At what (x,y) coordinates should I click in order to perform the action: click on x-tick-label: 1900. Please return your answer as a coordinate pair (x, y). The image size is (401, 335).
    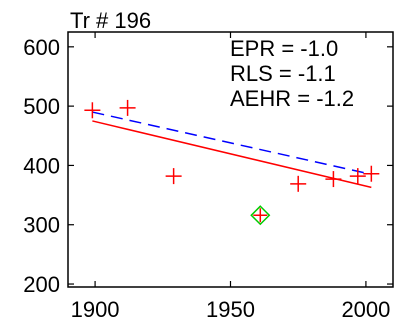
    Looking at the image, I should click on (95, 309).